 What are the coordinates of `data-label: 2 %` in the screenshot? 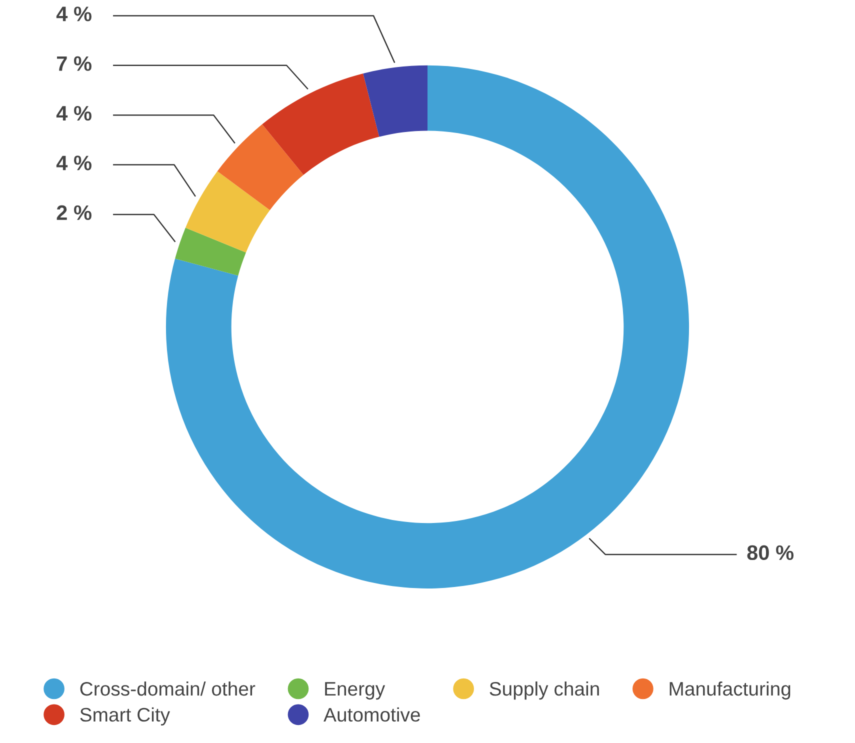 It's located at (74, 212).